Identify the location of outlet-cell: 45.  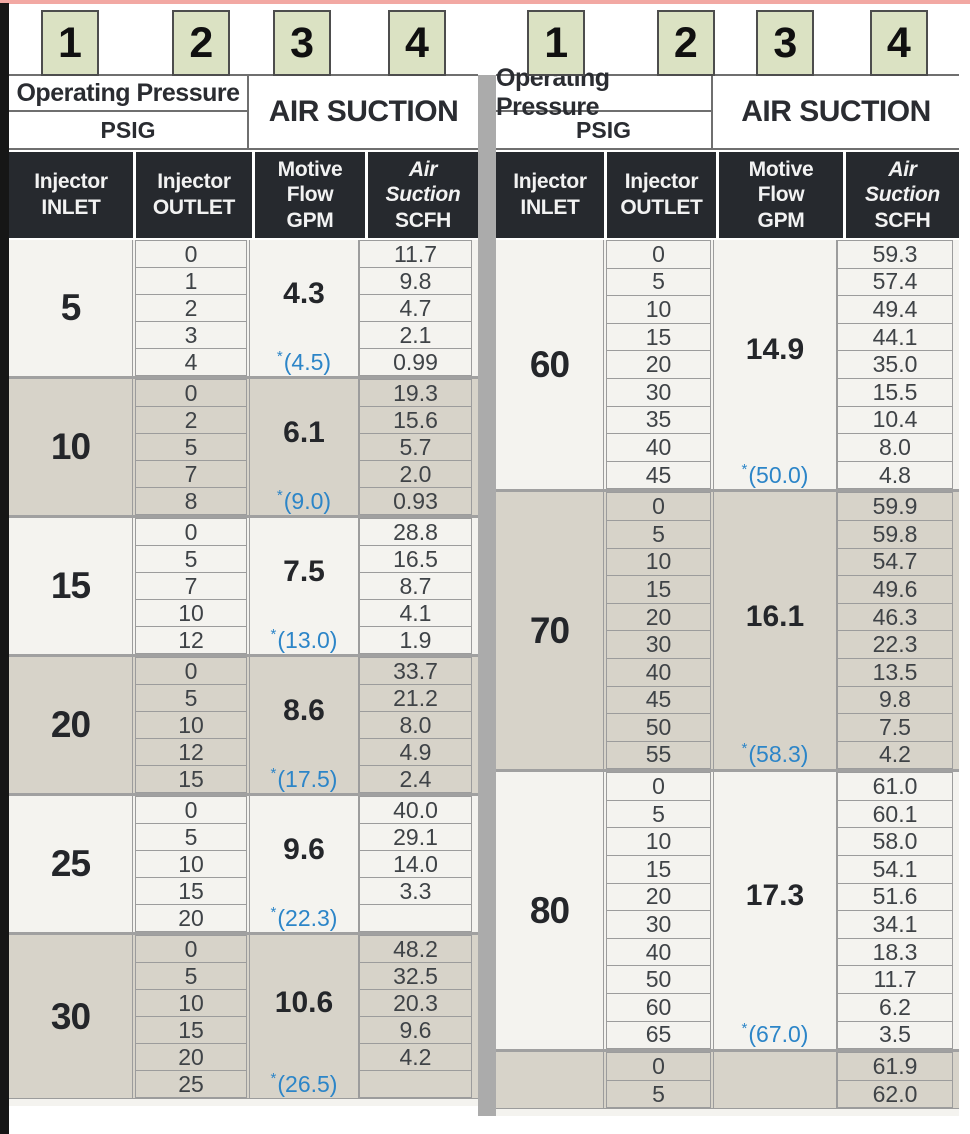
(658, 700).